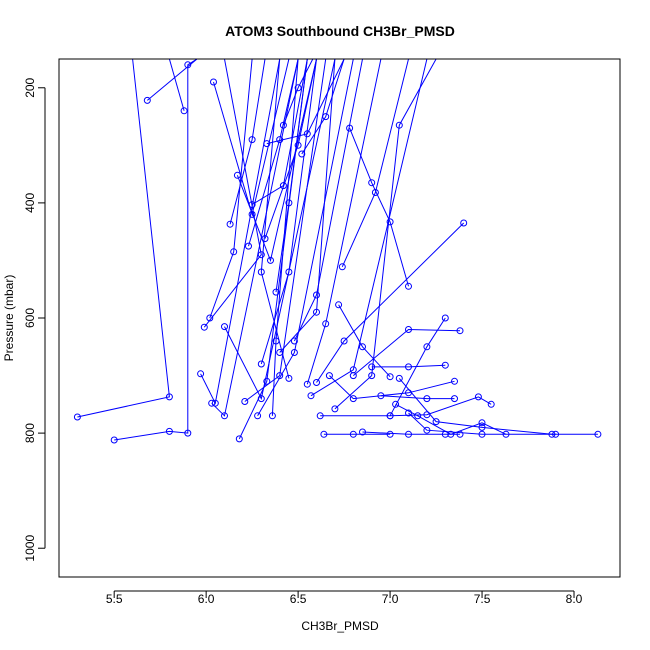 Image resolution: width=650 pixels, height=650 pixels. What do you see at coordinates (114, 599) in the screenshot?
I see `x-tick-label: 5.5` at bounding box center [114, 599].